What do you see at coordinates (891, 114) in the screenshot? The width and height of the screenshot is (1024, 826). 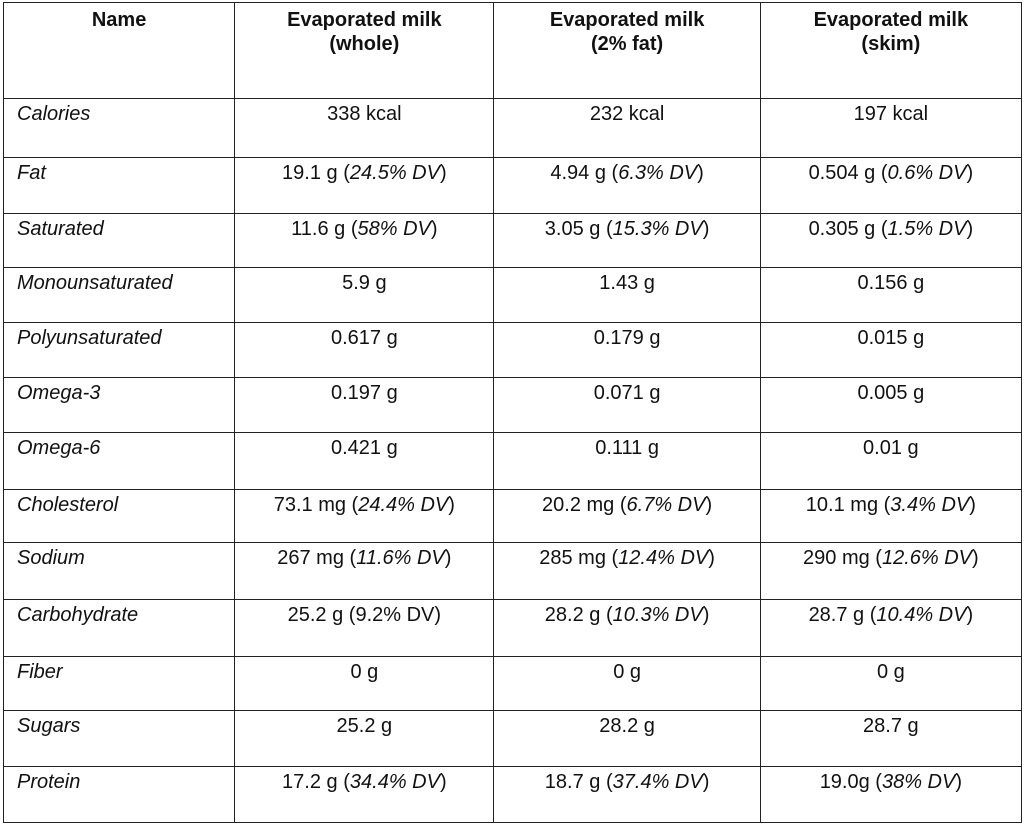 I see `cell-value: 197 kcal` at bounding box center [891, 114].